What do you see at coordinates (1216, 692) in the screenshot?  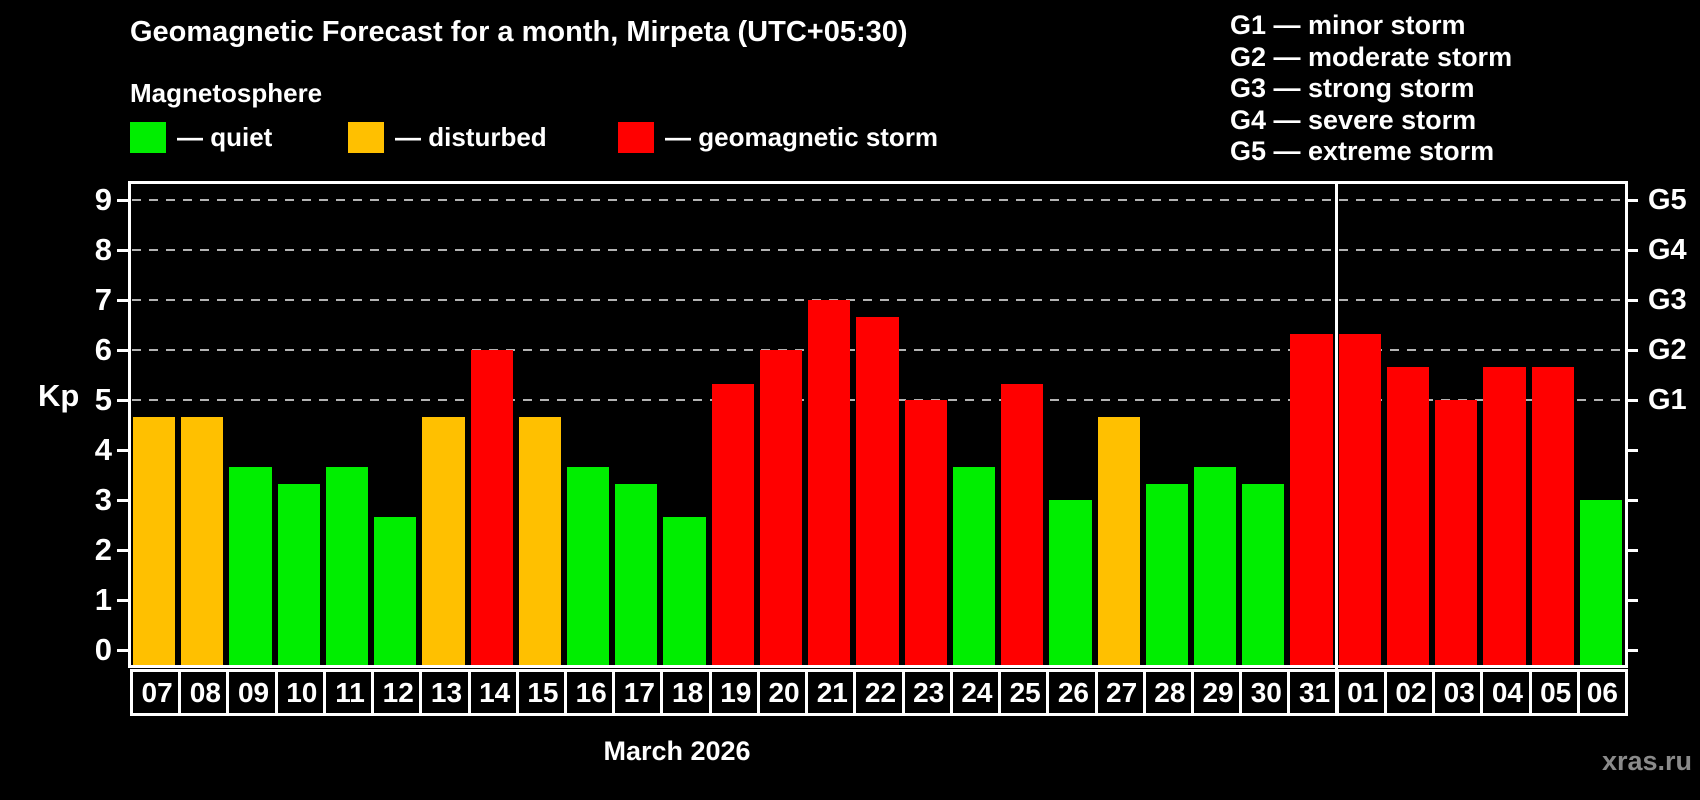 I see `x-label-29: 29` at bounding box center [1216, 692].